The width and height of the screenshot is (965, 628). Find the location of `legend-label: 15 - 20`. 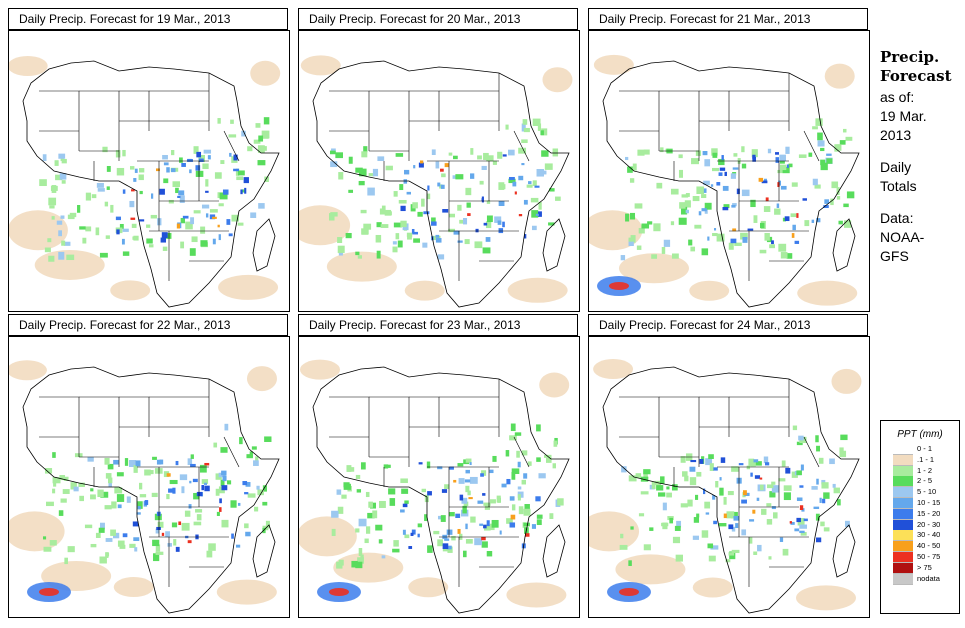

legend-label: 15 - 20 is located at coordinates (929, 513).